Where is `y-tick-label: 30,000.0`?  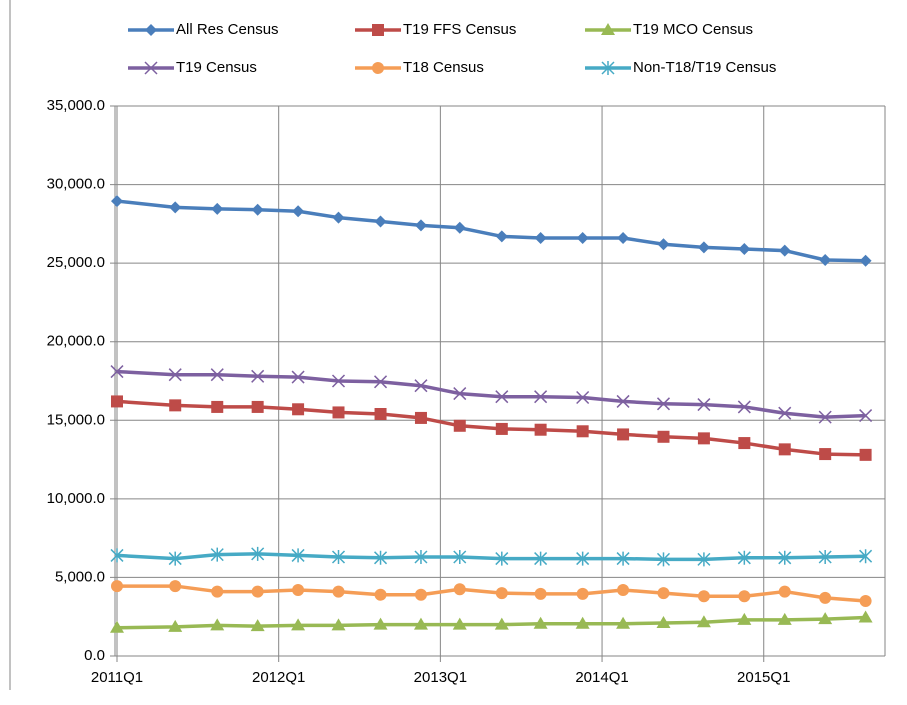
y-tick-label: 30,000.0 is located at coordinates (76, 184).